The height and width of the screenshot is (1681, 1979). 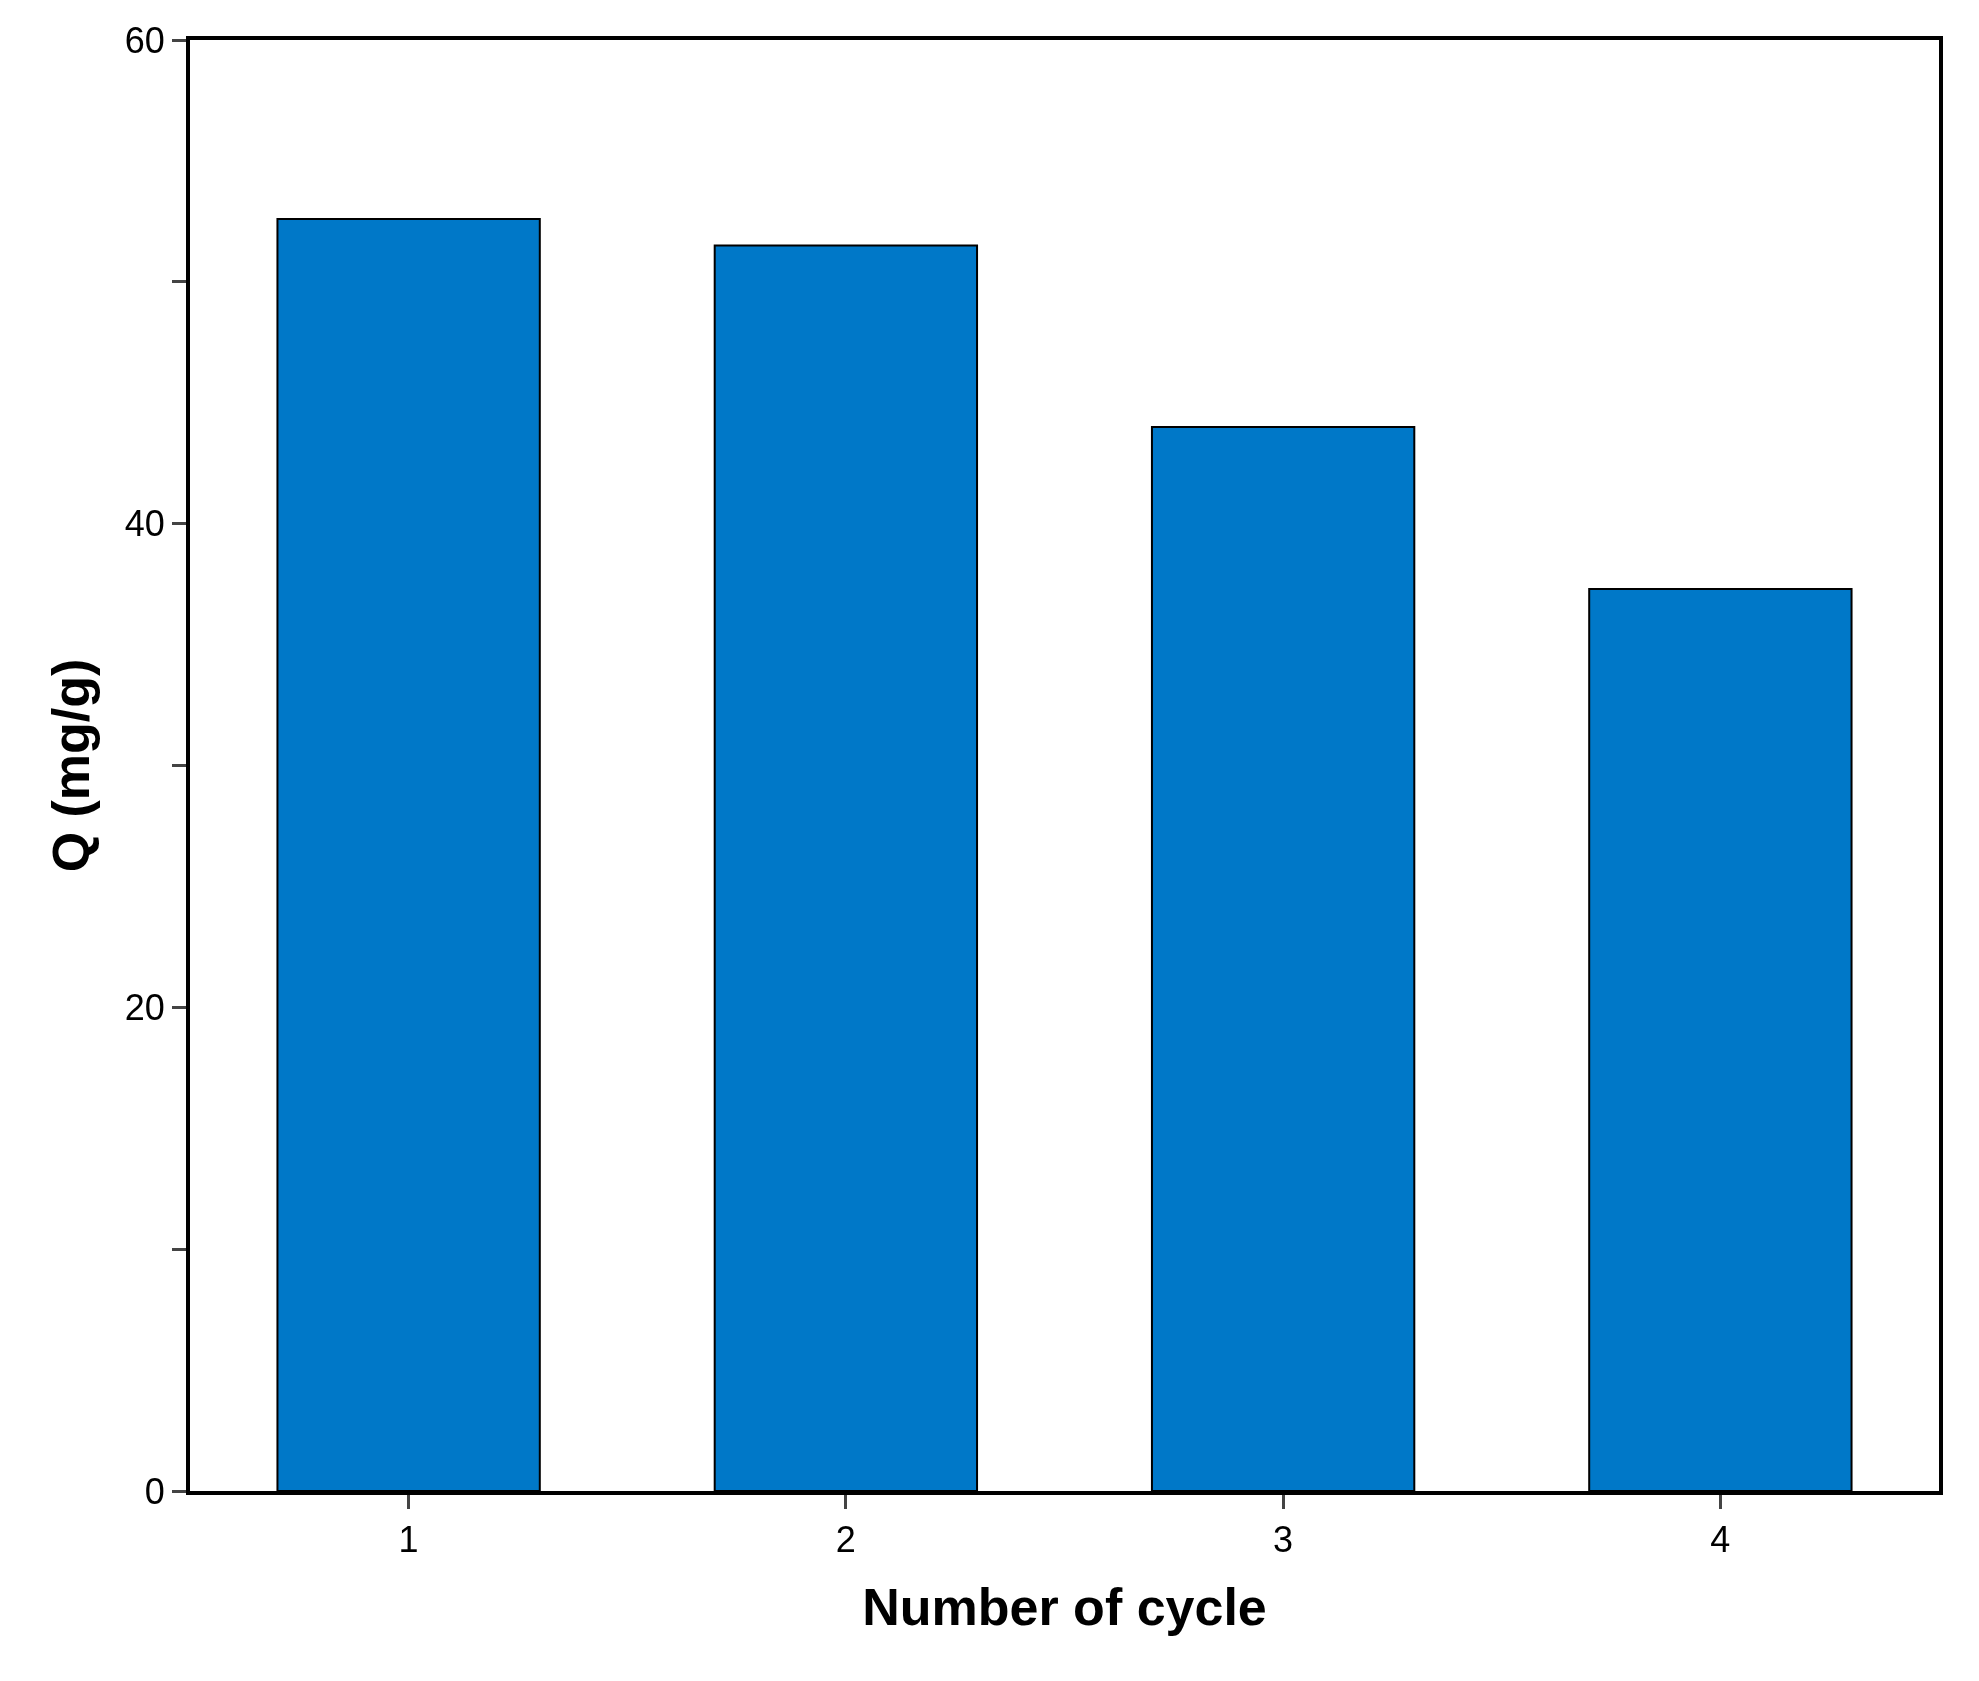 What do you see at coordinates (70, 765) in the screenshot?
I see `y-axis-title: Q (mg/g)` at bounding box center [70, 765].